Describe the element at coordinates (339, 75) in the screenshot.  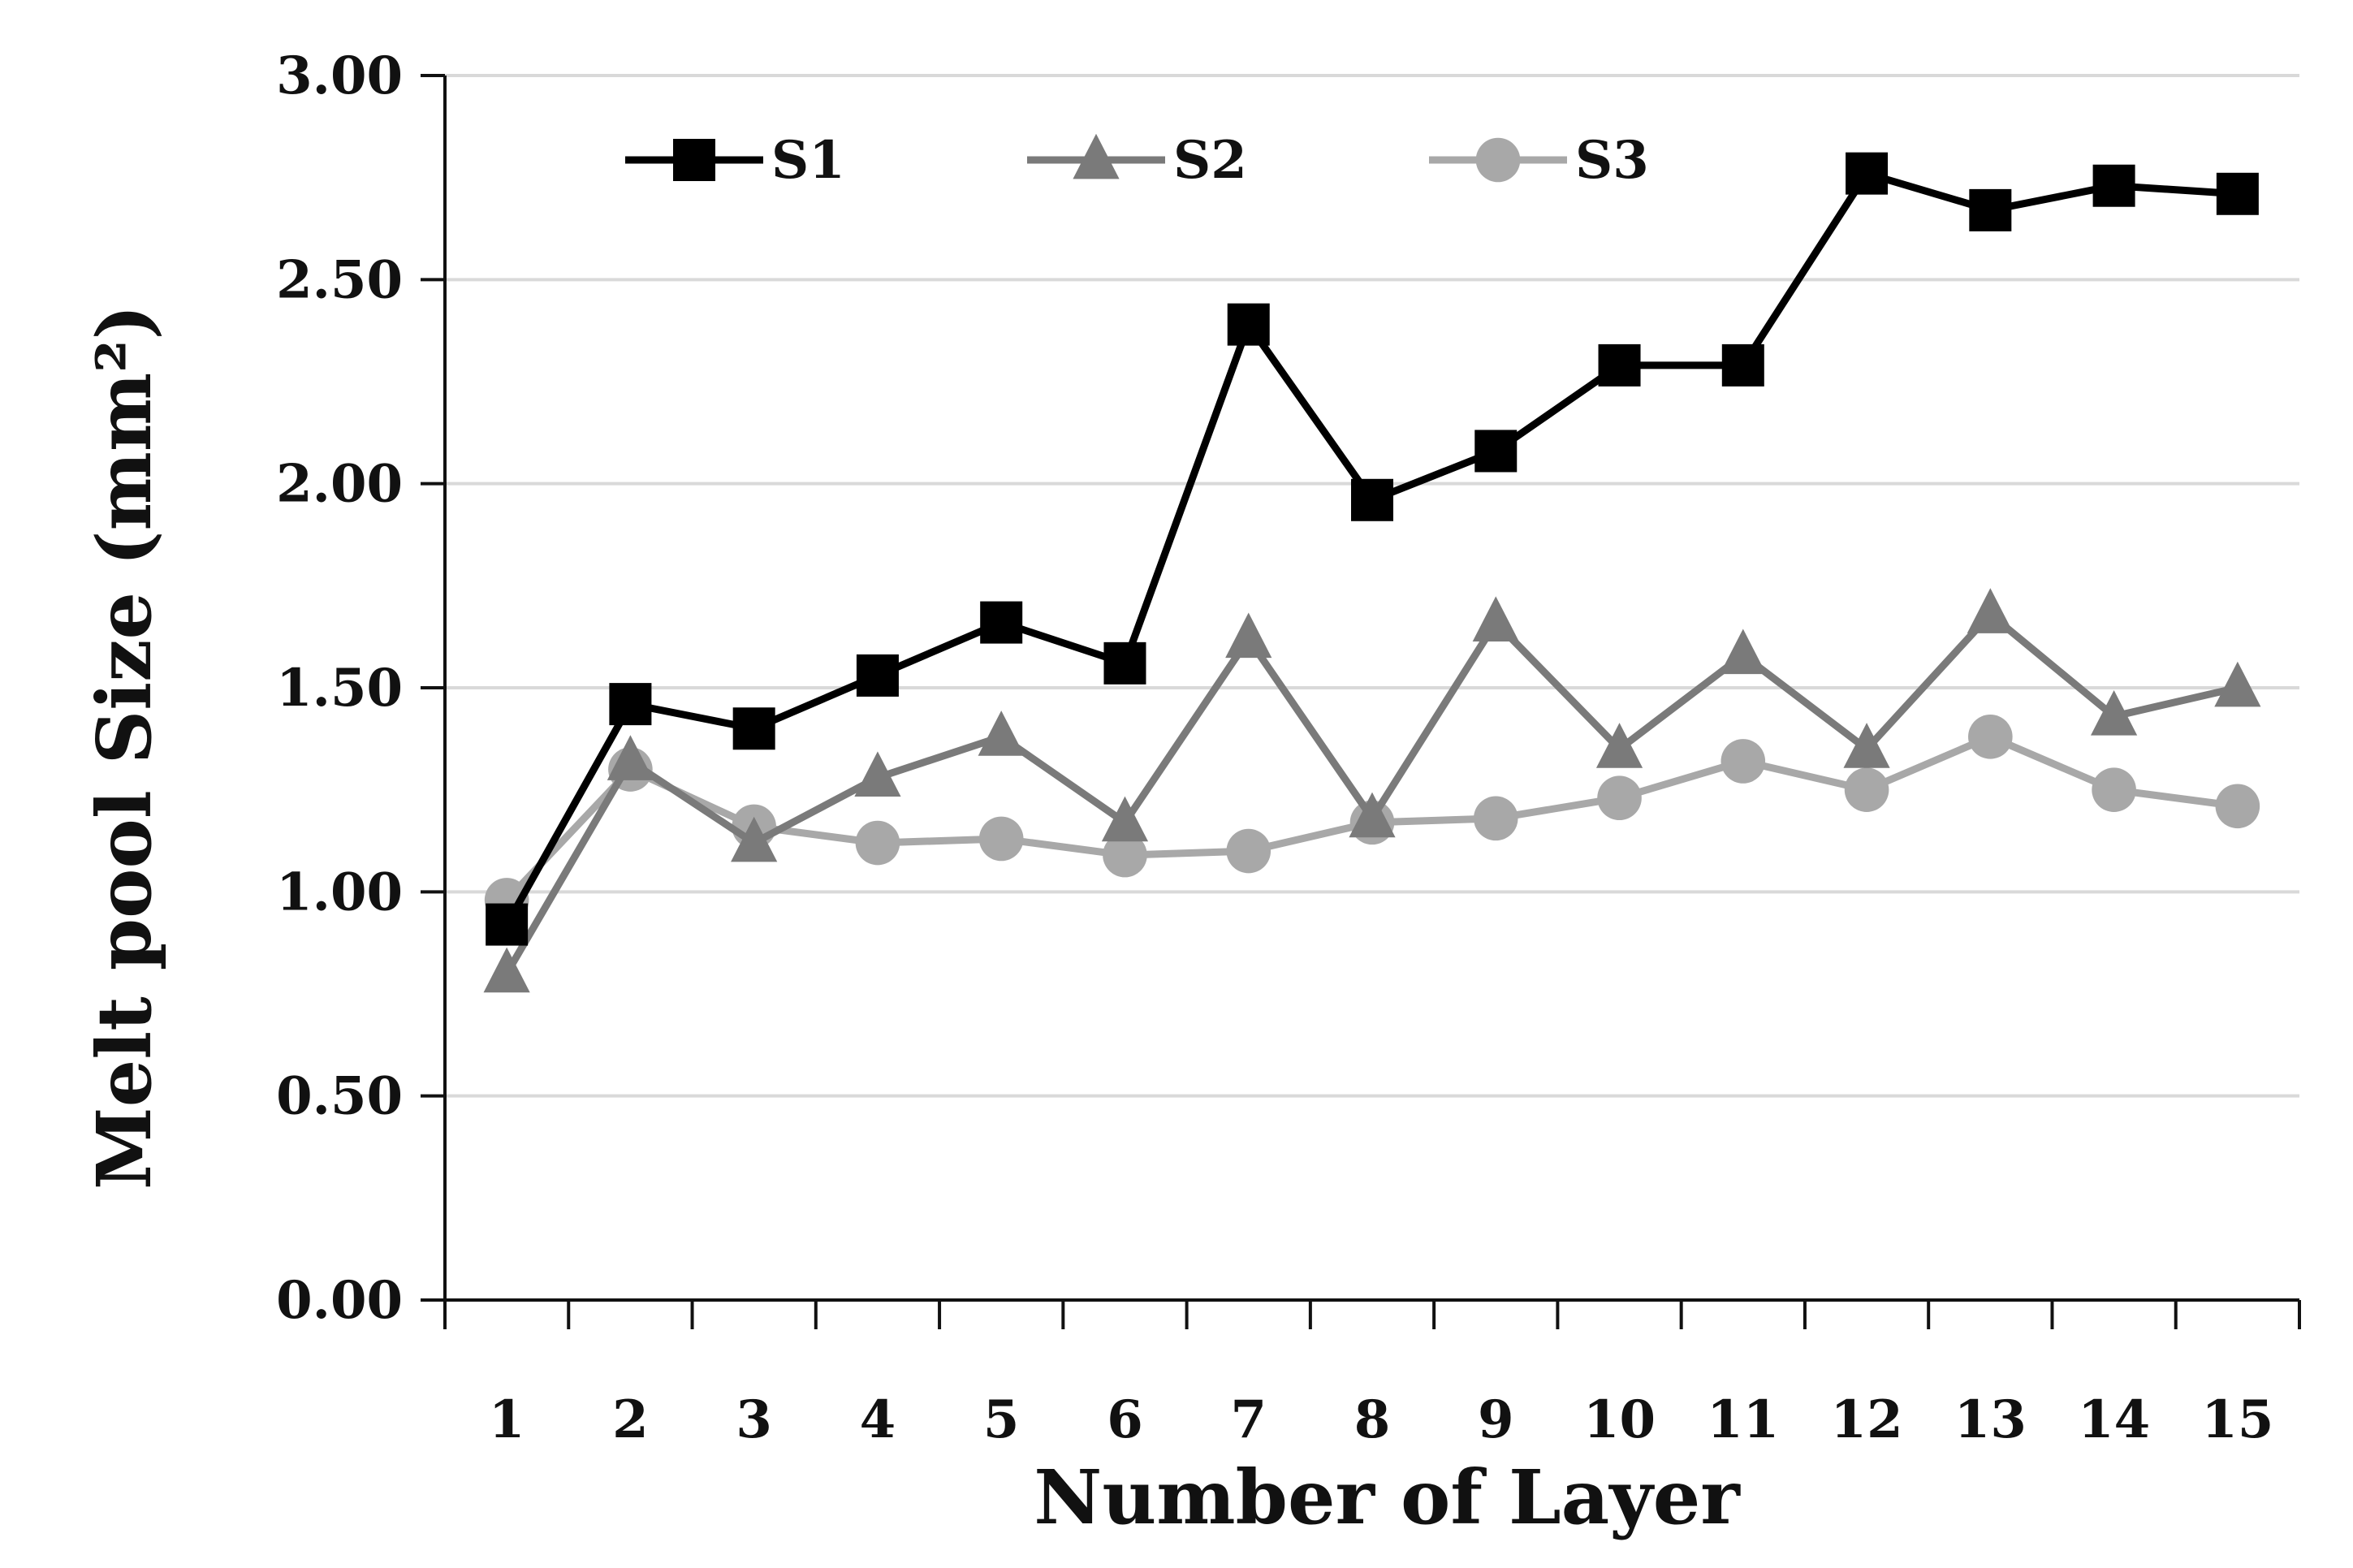
I see `y-tick-label: 3.00` at that location.